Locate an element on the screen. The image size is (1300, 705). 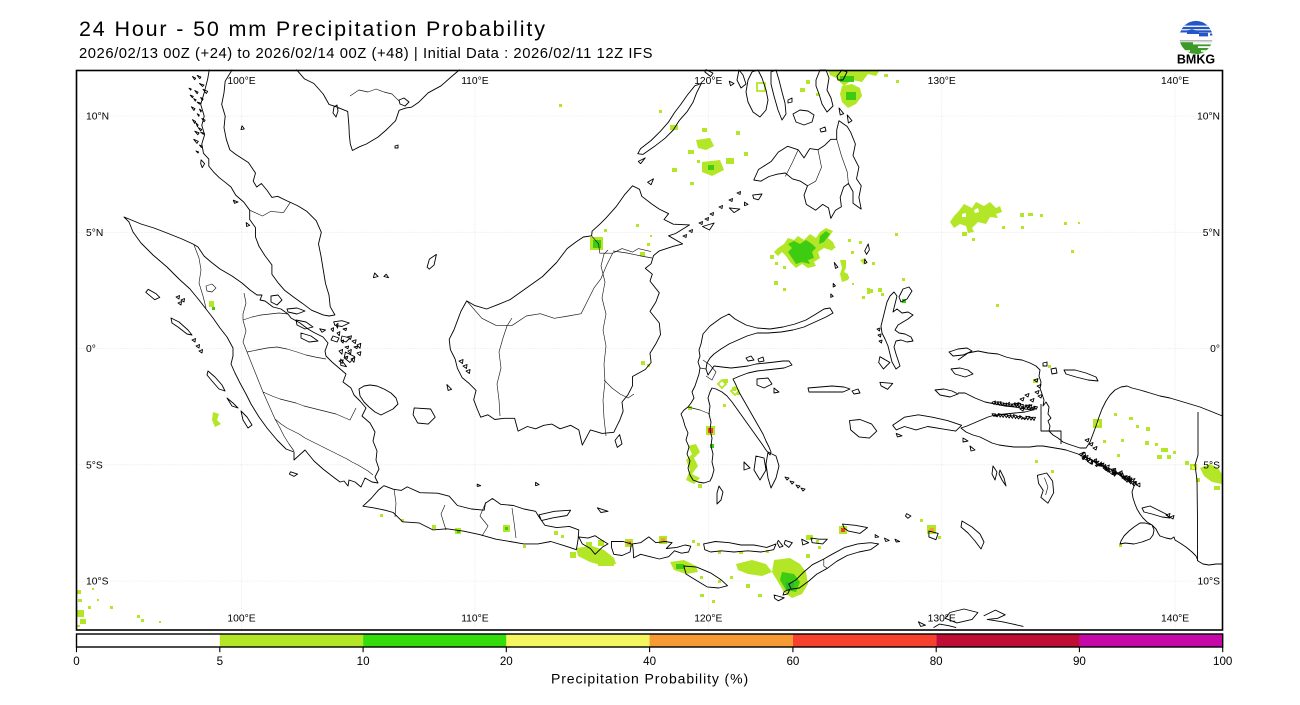
svg-text: 0 is located at coordinates (76, 661).